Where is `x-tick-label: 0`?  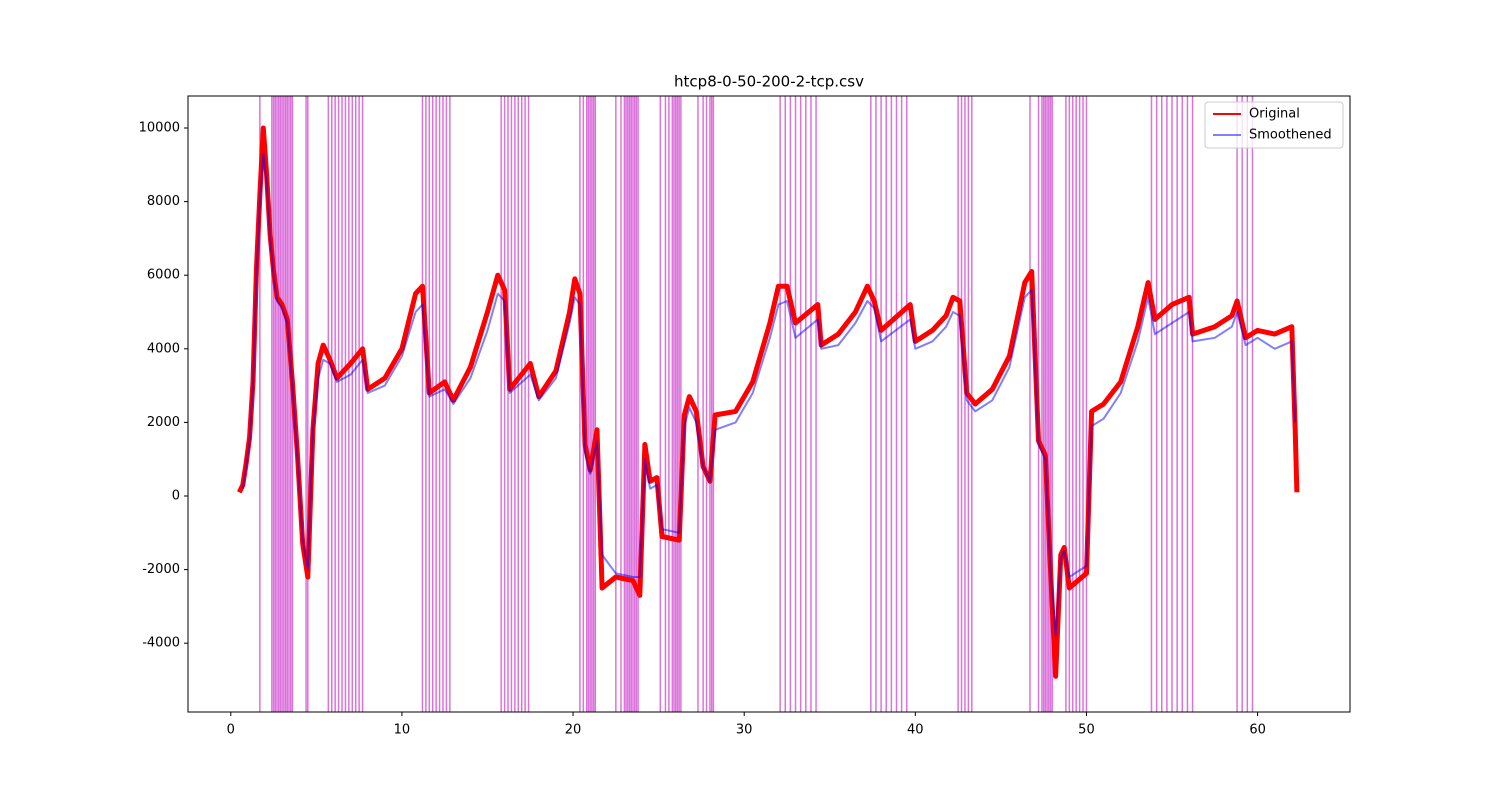 x-tick-label: 0 is located at coordinates (231, 730).